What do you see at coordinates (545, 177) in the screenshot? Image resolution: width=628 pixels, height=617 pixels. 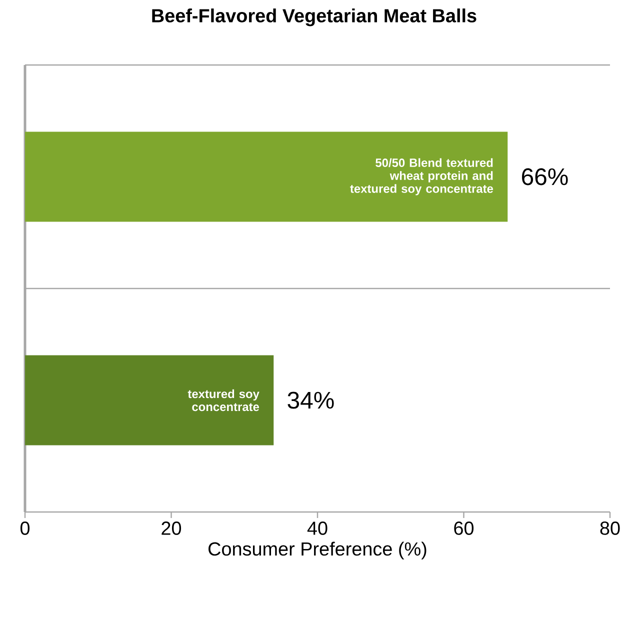 I see `data-label: 66%` at bounding box center [545, 177].